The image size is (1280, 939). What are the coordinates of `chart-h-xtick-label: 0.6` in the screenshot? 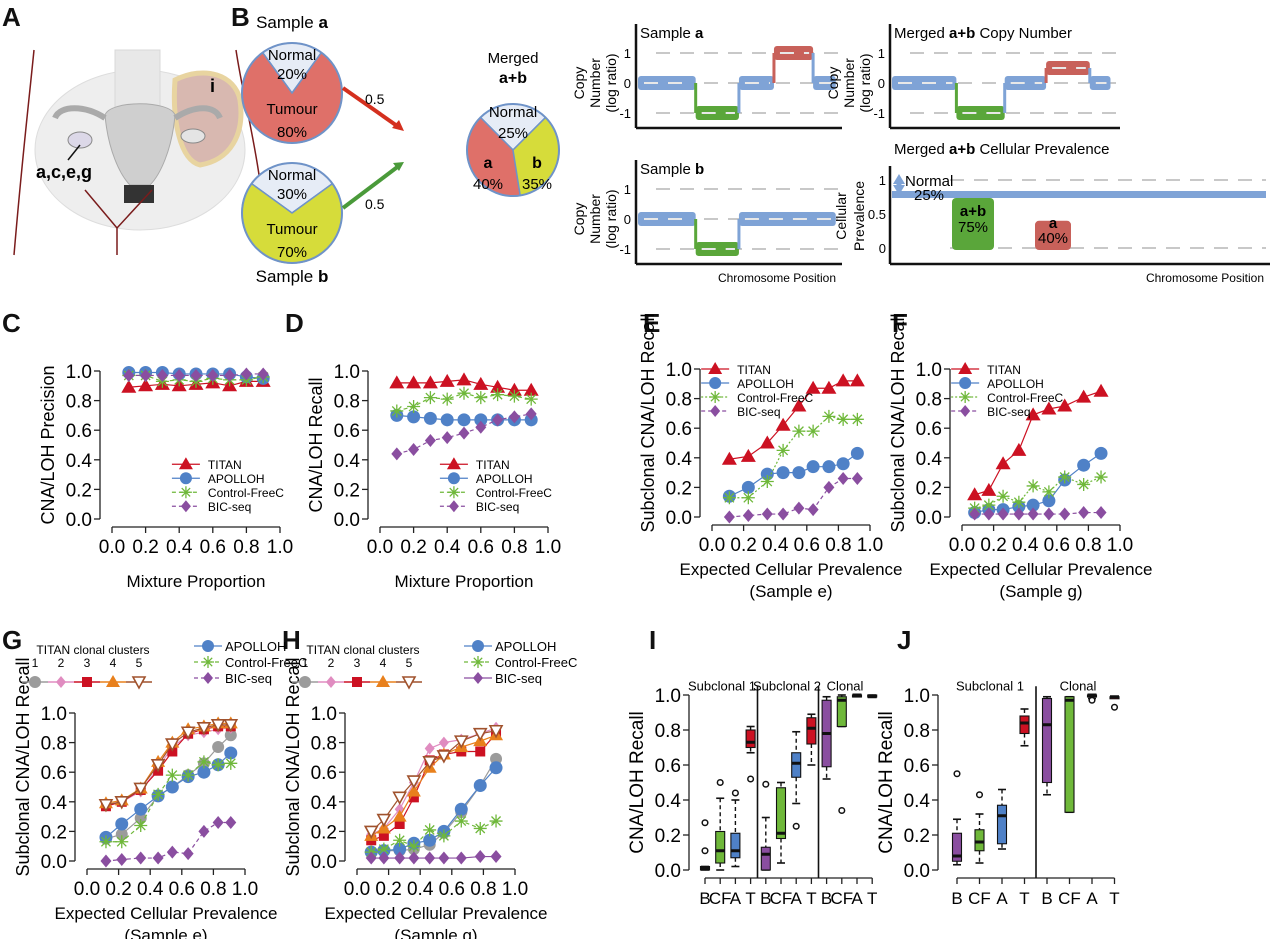 It's located at (452, 889).